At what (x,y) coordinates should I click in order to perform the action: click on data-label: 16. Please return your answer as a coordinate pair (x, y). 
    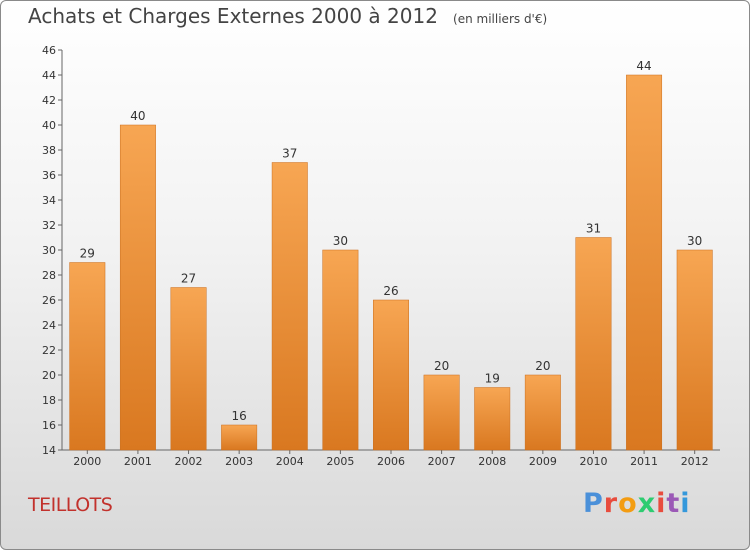
    Looking at the image, I should click on (239, 416).